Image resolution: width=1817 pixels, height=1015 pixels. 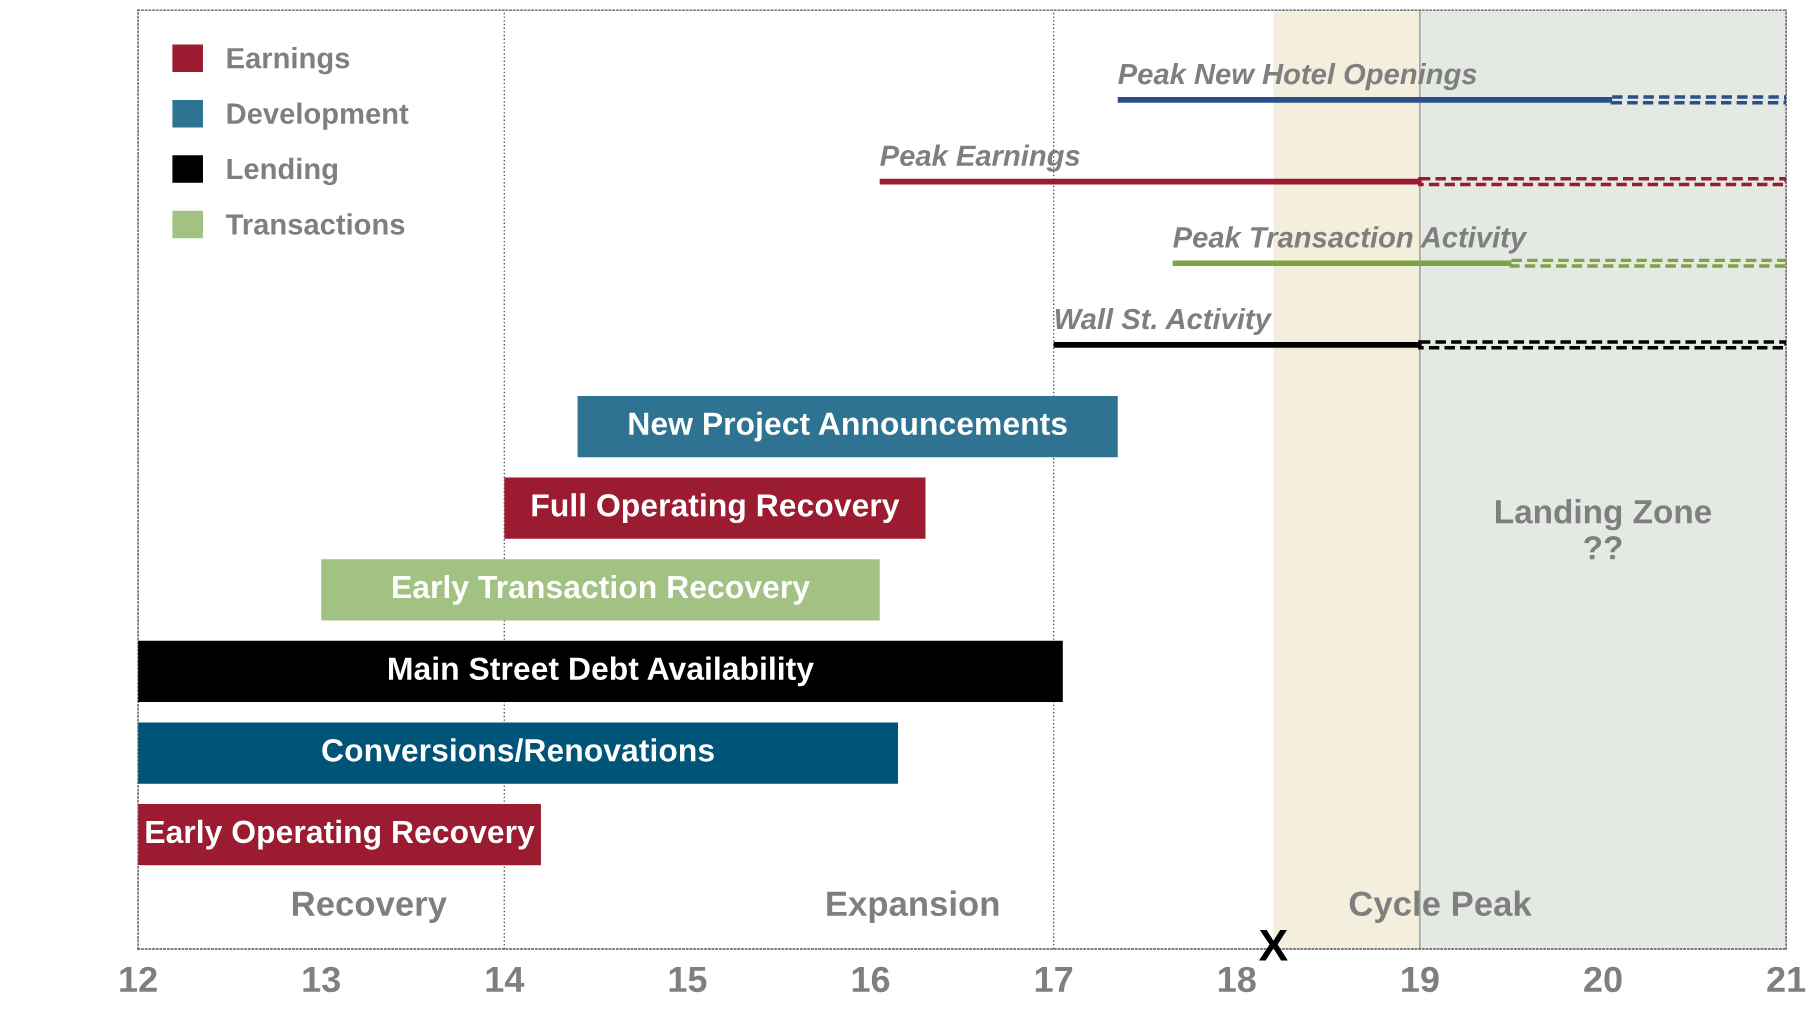 I want to click on x-tick-label: 15, so click(x=688, y=980).